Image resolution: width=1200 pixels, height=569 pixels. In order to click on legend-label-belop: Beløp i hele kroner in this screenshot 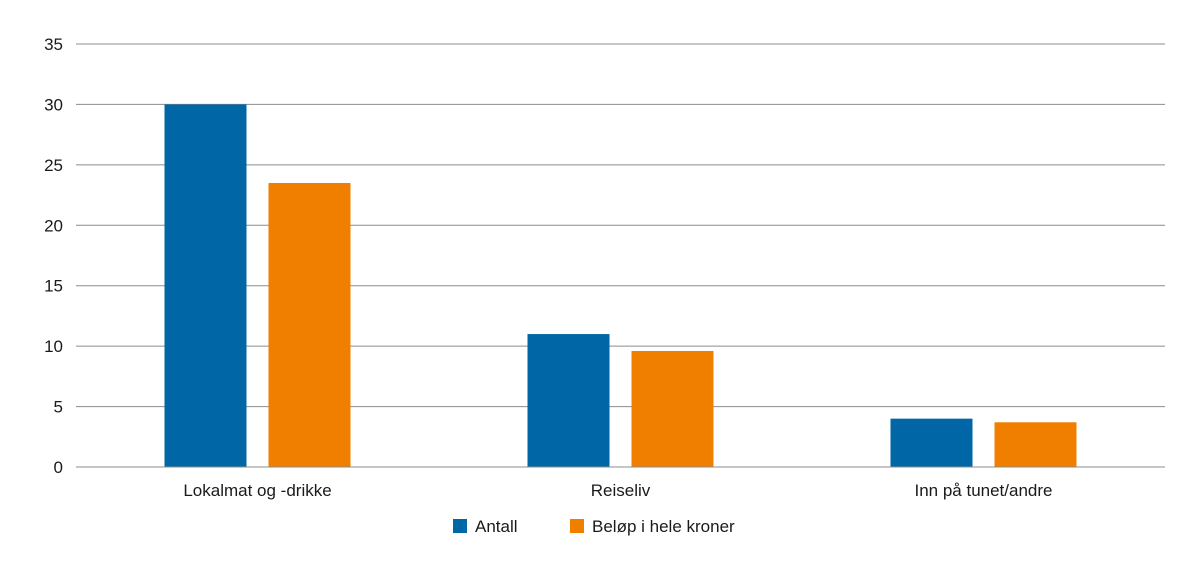, I will do `click(663, 526)`.